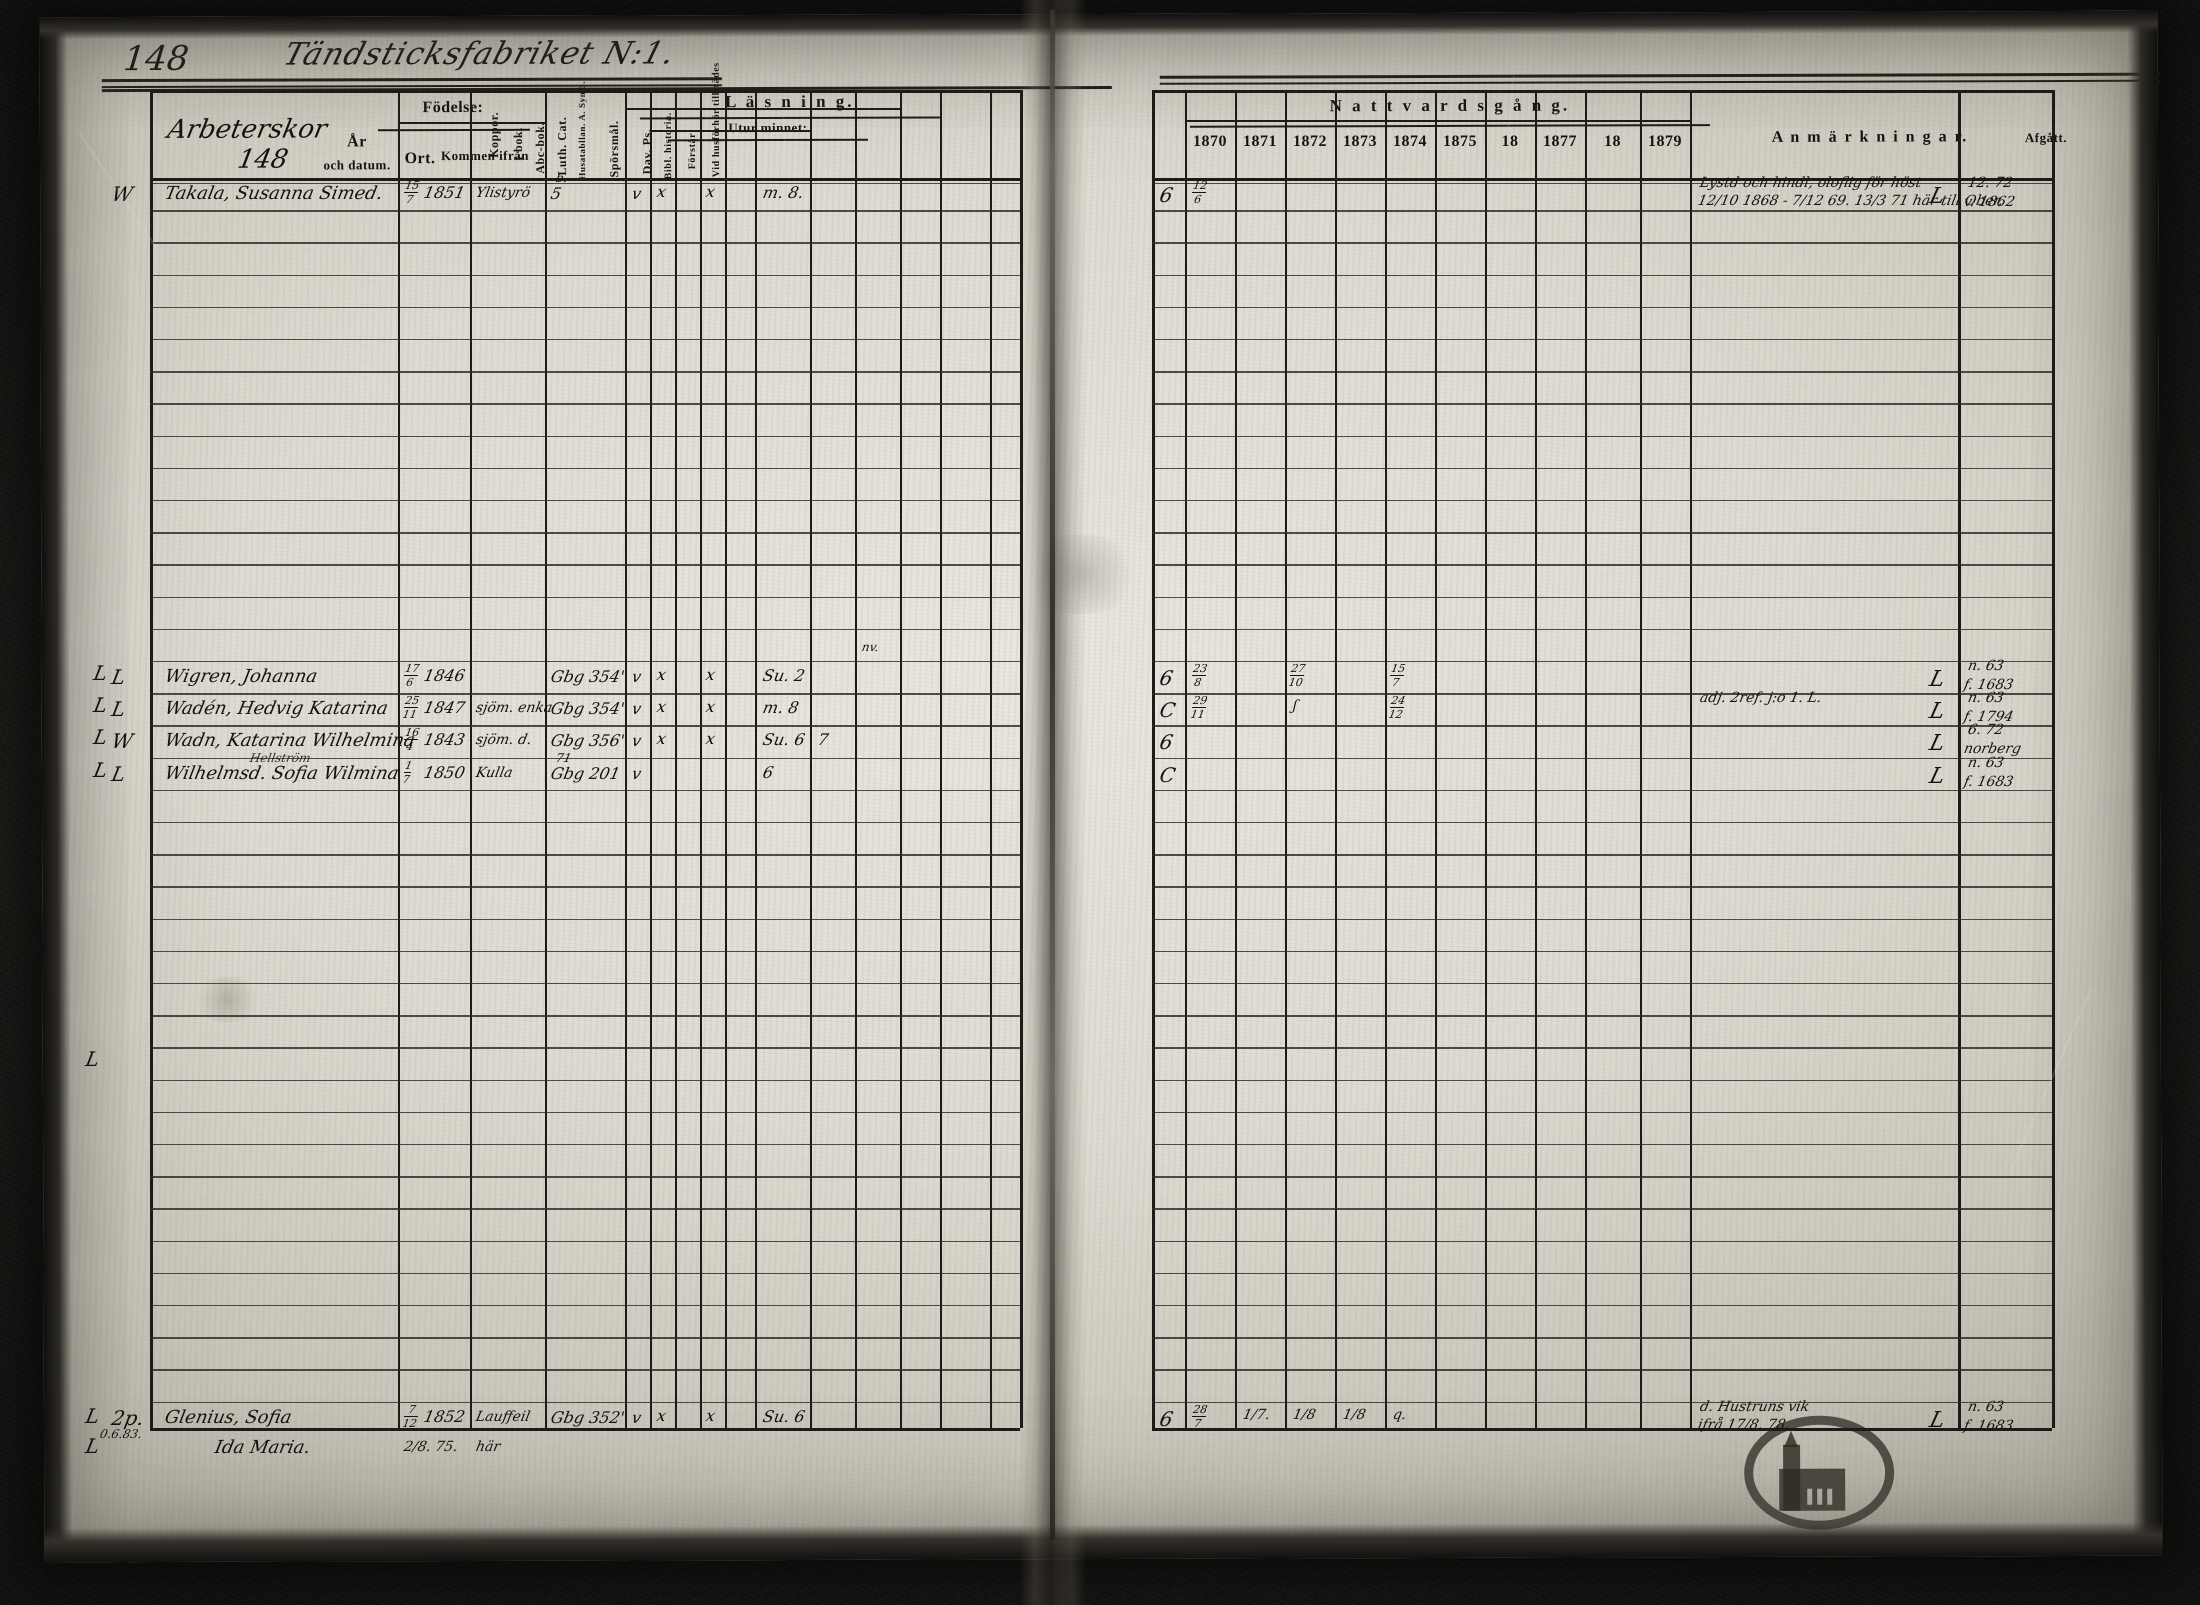 The width and height of the screenshot is (2200, 1605). Describe the element at coordinates (228, 1417) in the screenshot. I see `handwritten-entry: Glenius, Sofia` at that location.